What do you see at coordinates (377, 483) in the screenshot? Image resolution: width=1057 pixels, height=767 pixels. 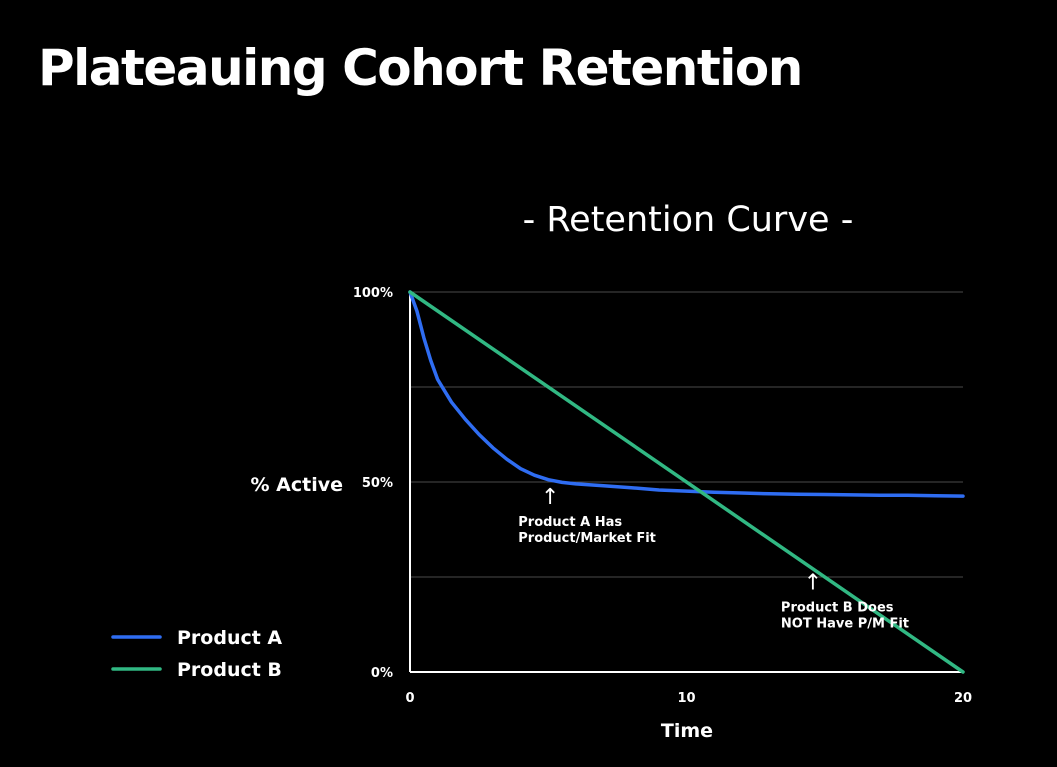 I see `y-tick-label: 50%` at bounding box center [377, 483].